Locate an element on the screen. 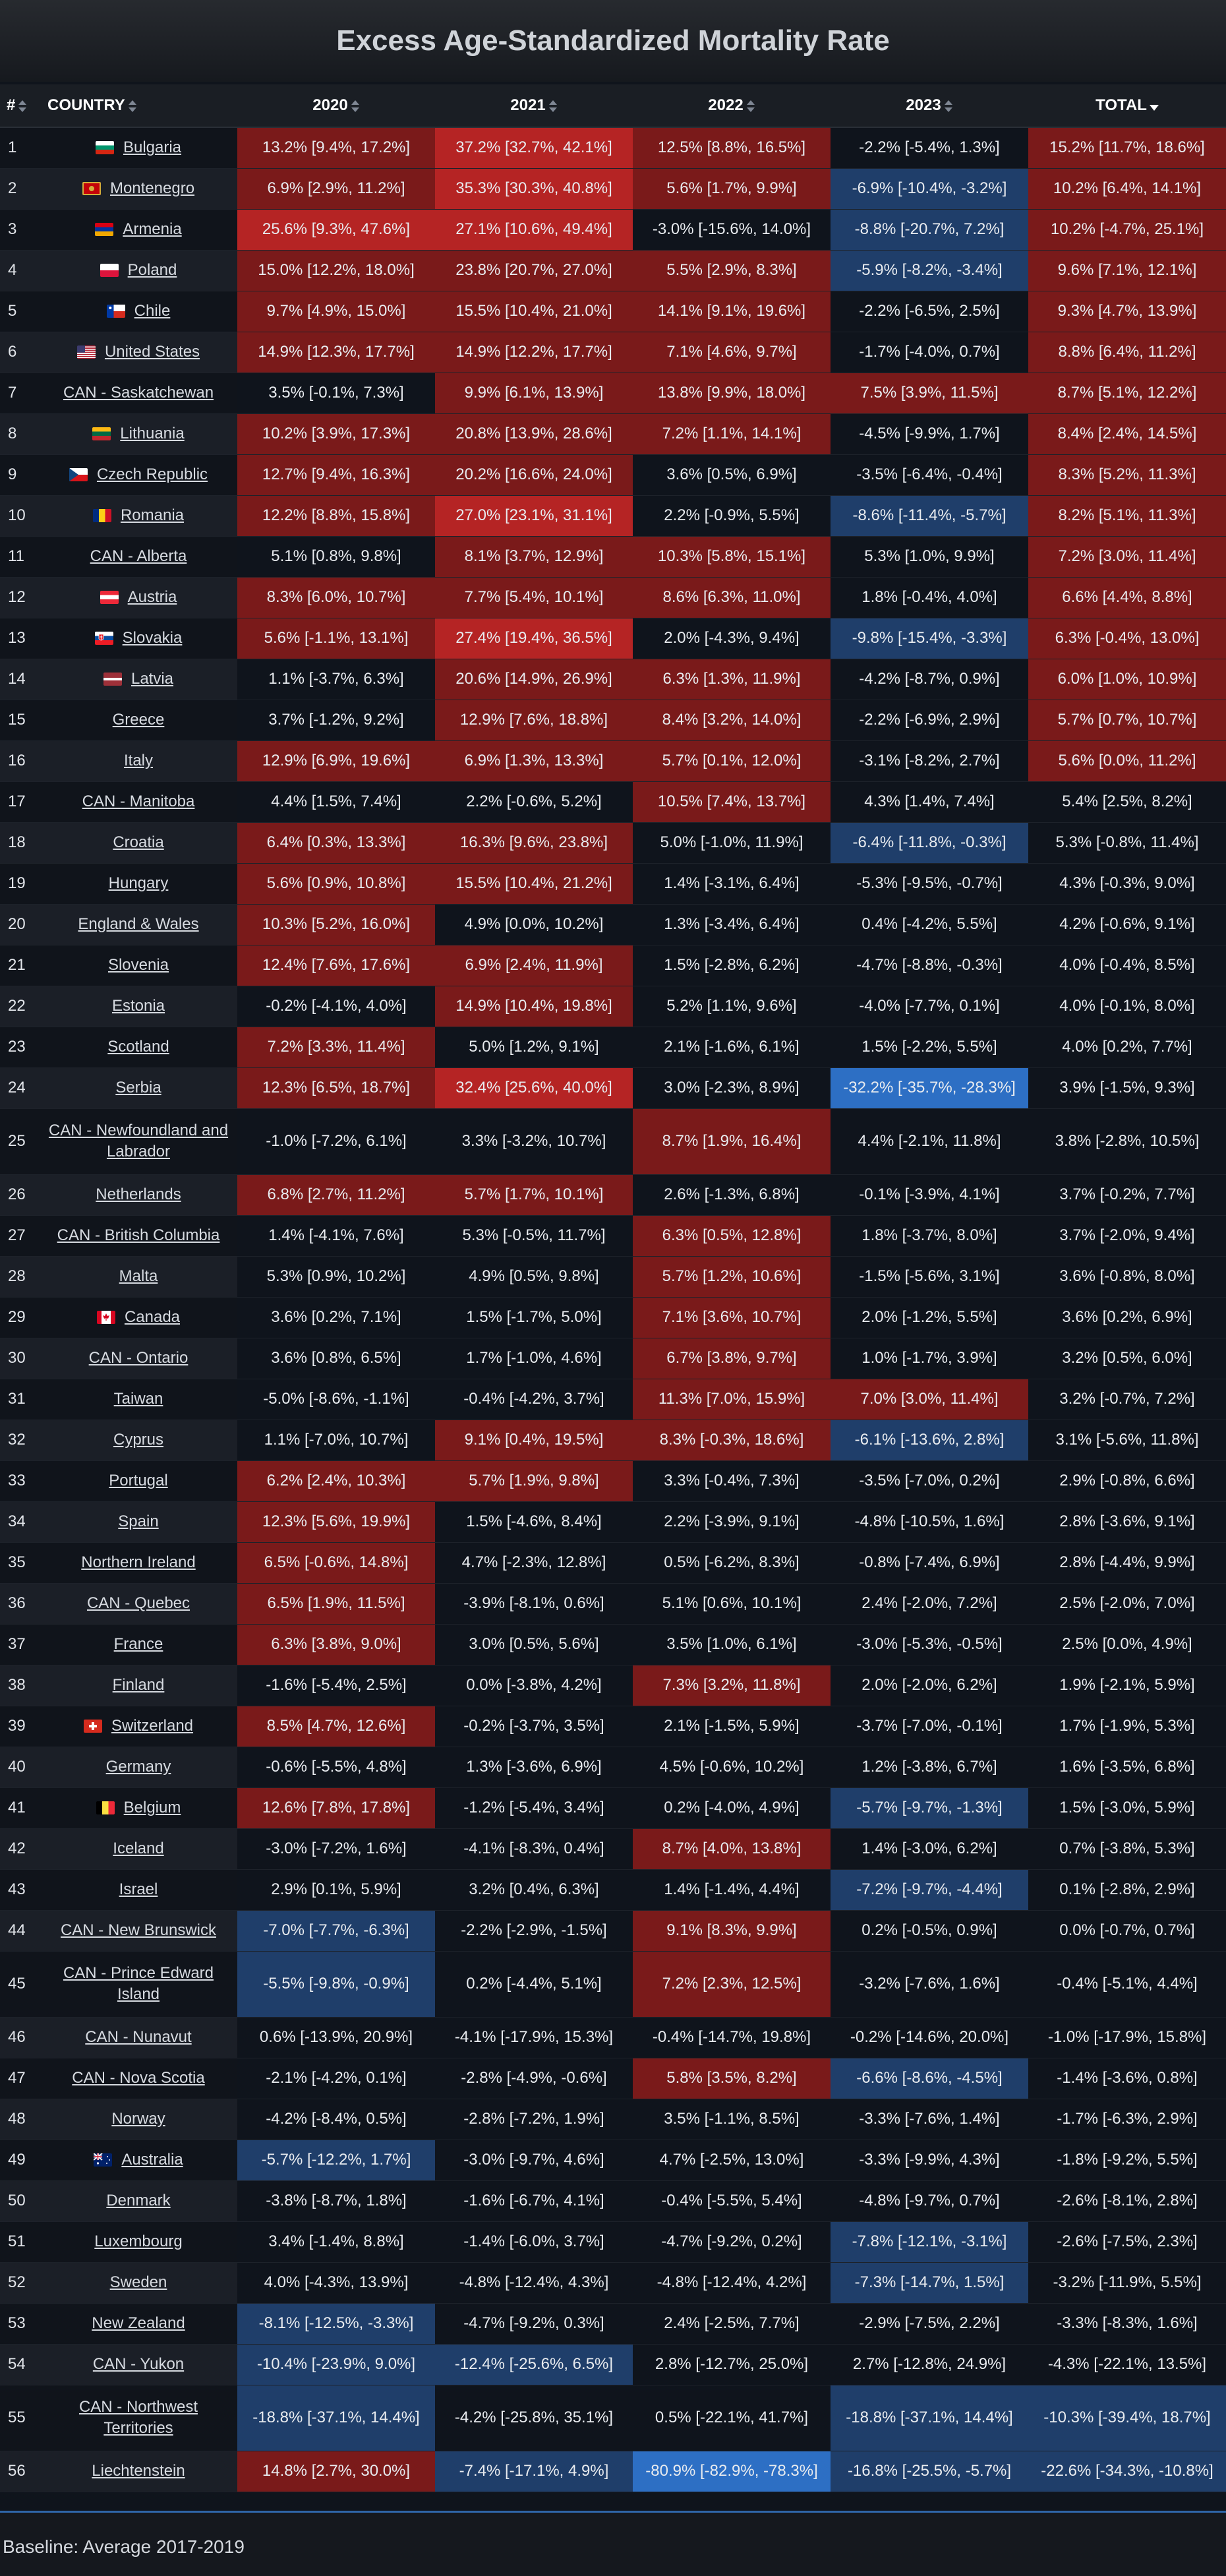  country-link: Portugal is located at coordinates (139, 1480).